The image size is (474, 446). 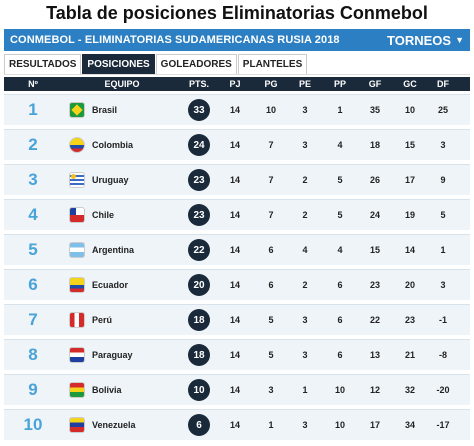 I want to click on draw-cell: 2, so click(x=305, y=180).